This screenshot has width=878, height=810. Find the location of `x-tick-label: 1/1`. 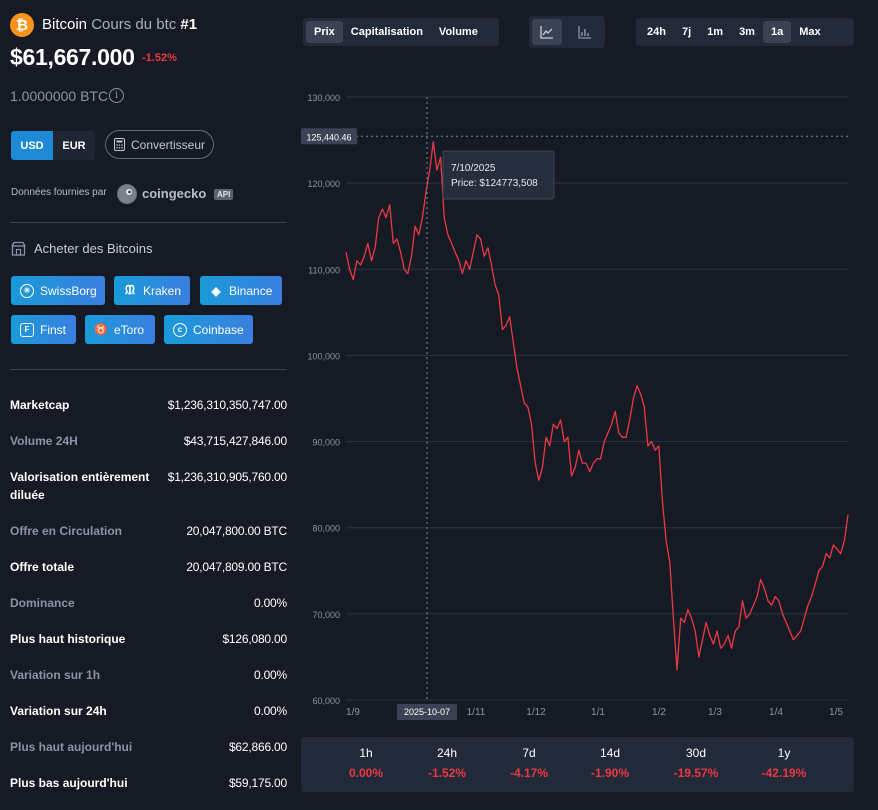

x-tick-label: 1/1 is located at coordinates (598, 712).